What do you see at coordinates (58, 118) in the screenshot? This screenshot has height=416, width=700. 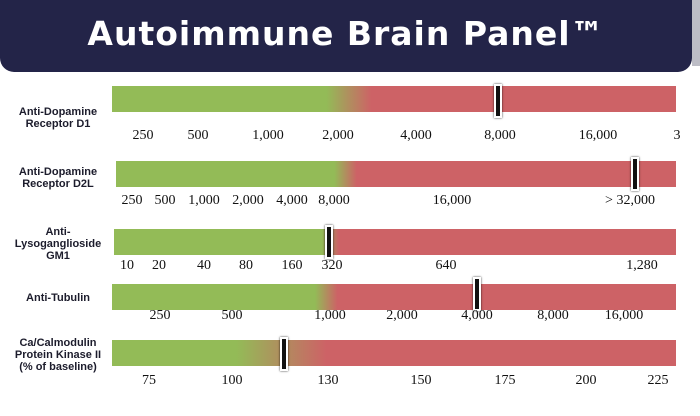 I see `test-label-dopamine-d1: Anti-Dopamine Receptor D1` at bounding box center [58, 118].